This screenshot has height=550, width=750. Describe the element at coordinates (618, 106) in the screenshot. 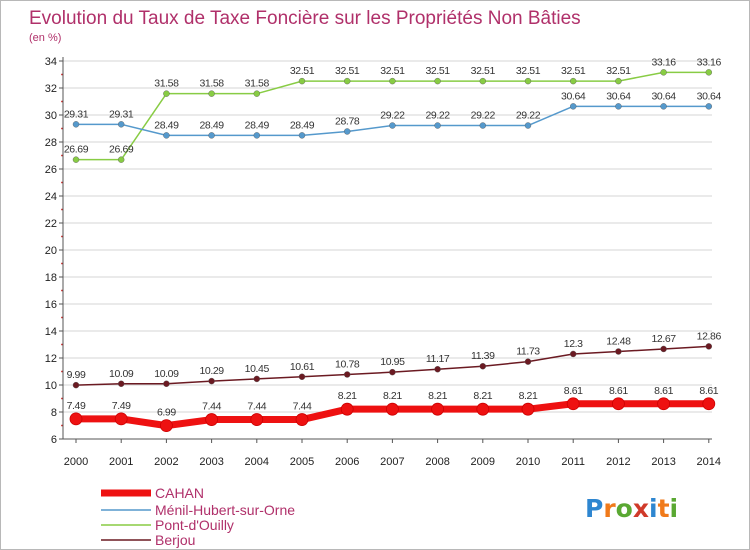

I see `point-m-nil-hubert-sur-orne-2012` at that location.